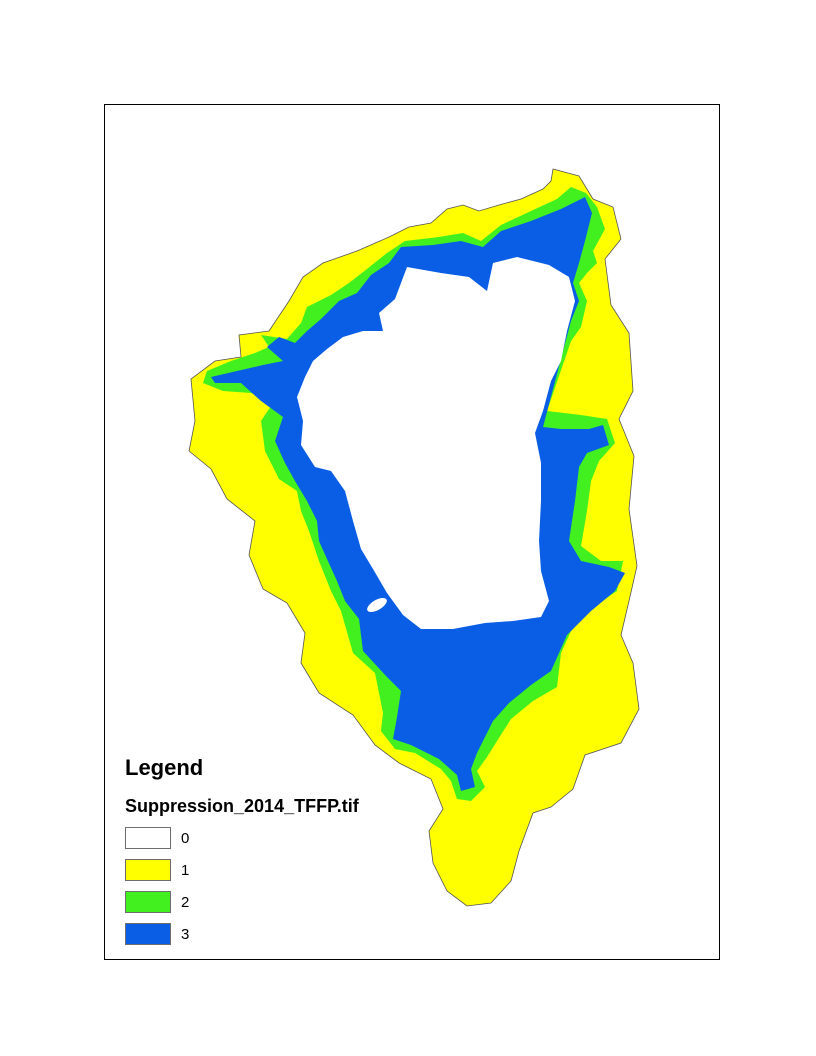  I want to click on legend: Legend Suppression_2014_TFFP.tif 0 1 2 3, so click(242, 854).